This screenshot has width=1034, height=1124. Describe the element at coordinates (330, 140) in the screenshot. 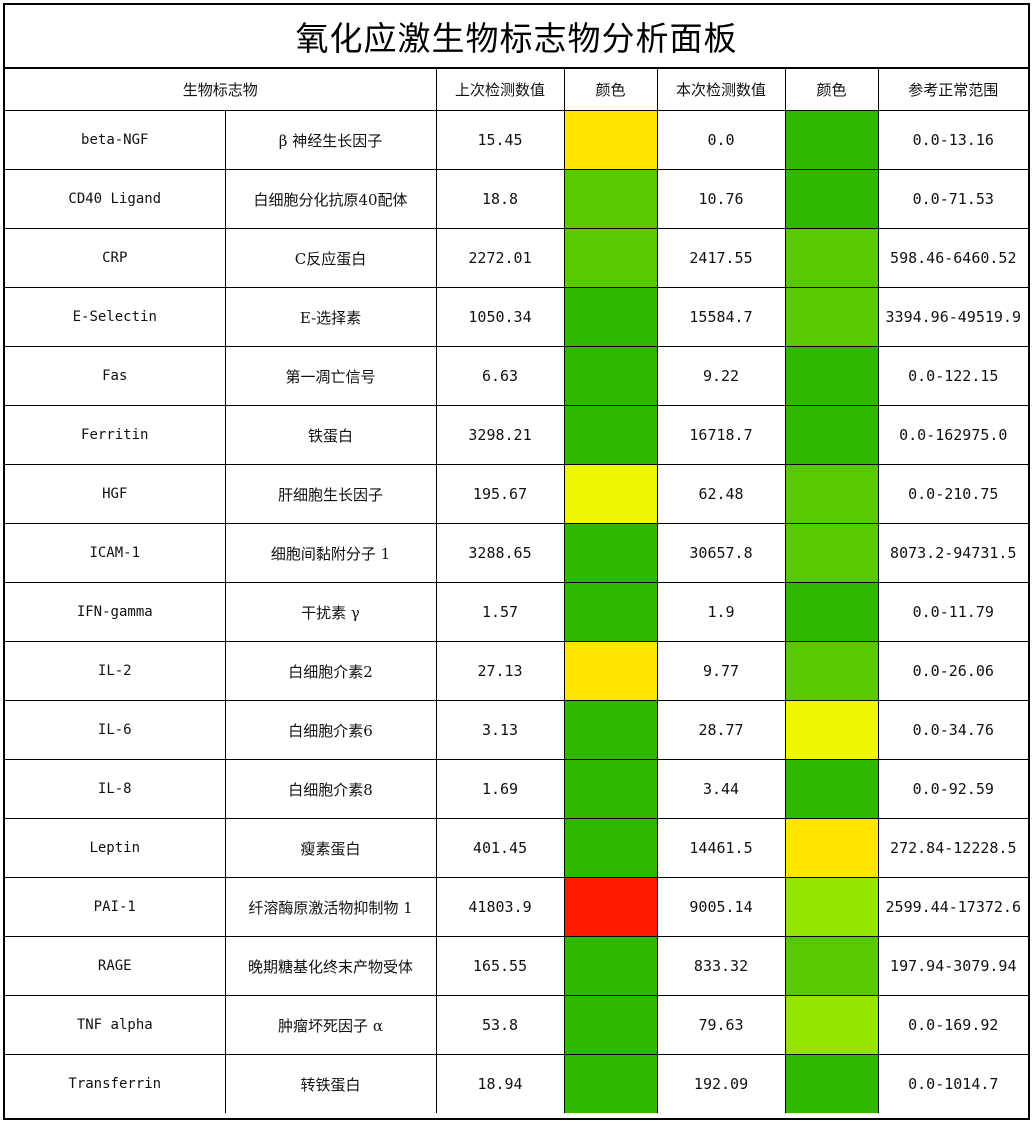

I see `biomarker-name-cell: β 神经生长因子` at that location.